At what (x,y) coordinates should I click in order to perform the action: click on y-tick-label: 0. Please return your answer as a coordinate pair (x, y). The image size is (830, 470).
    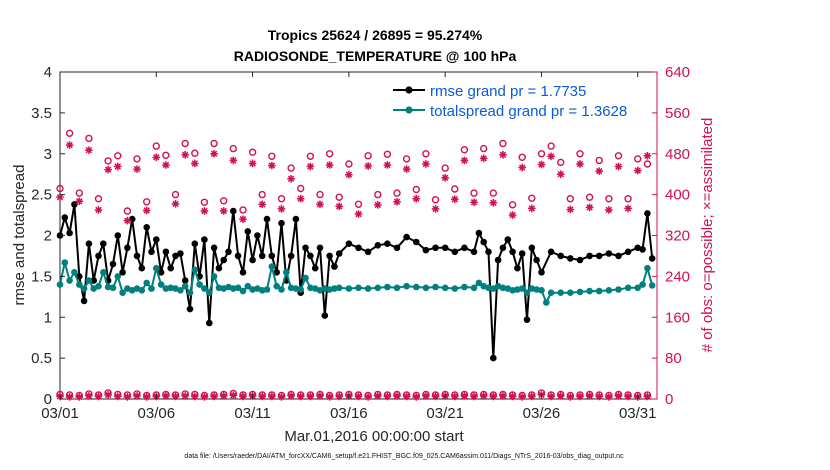
    Looking at the image, I should click on (48, 399).